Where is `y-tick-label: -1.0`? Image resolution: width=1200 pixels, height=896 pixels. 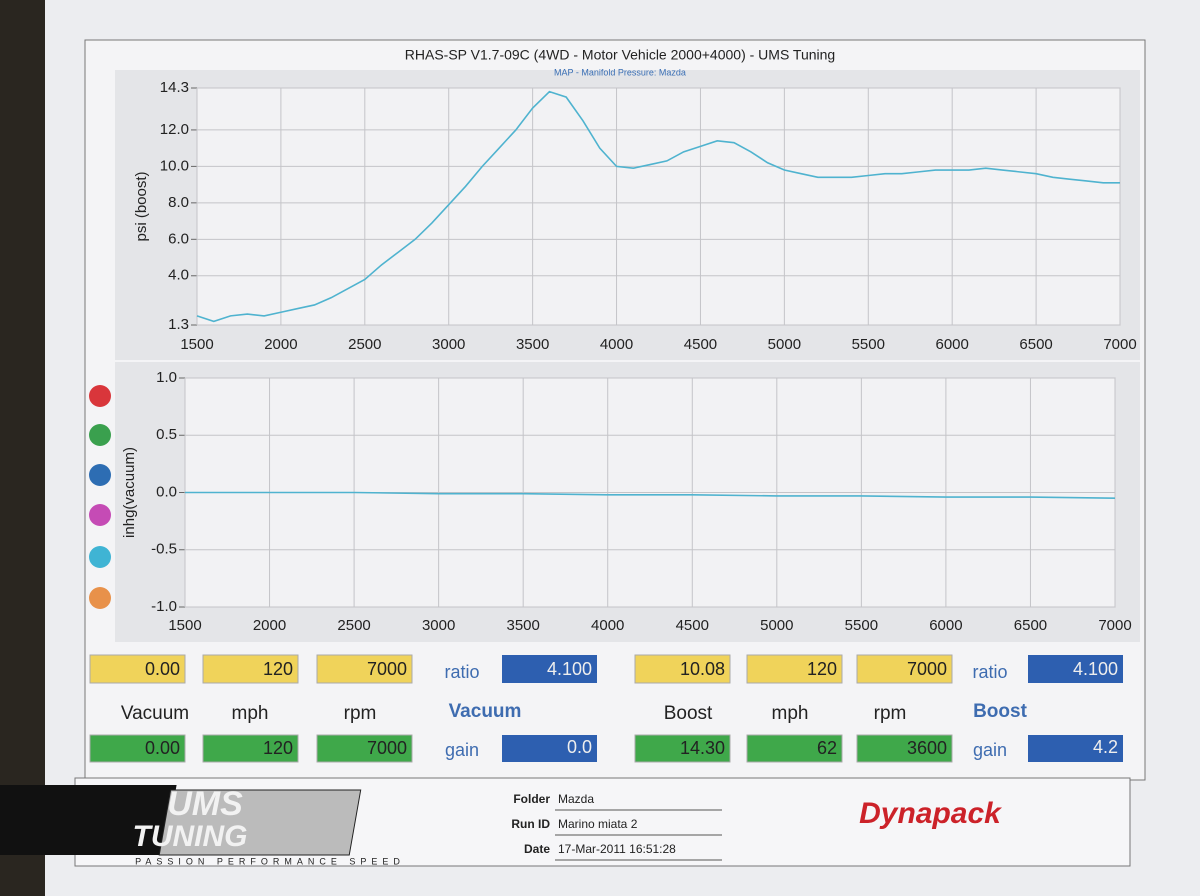
y-tick-label: -1.0 is located at coordinates (164, 606).